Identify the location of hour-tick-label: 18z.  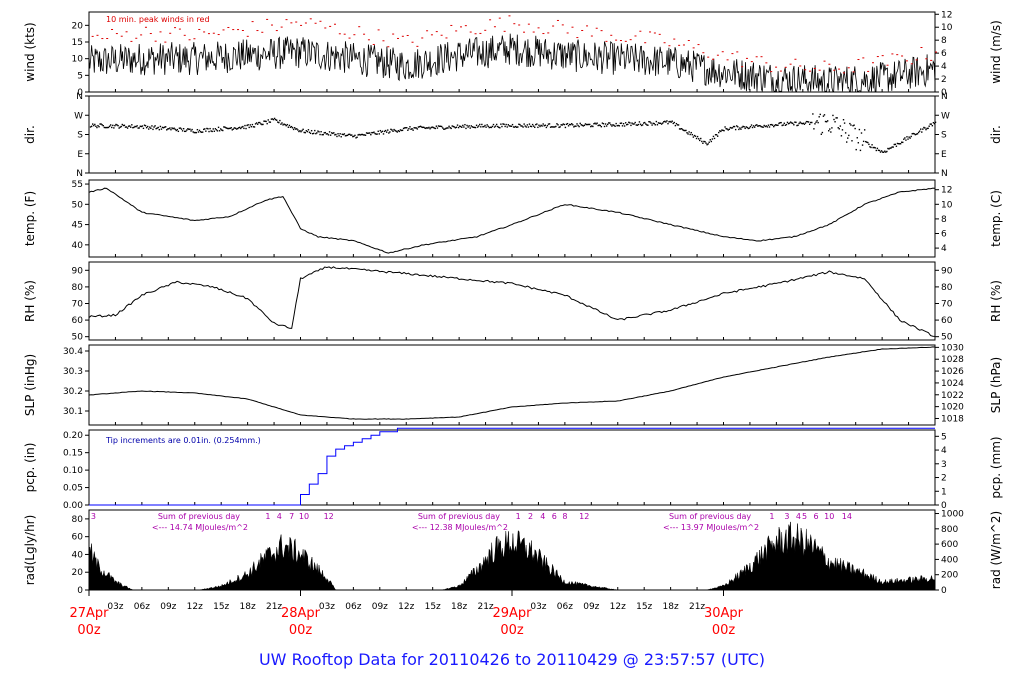
(459, 607).